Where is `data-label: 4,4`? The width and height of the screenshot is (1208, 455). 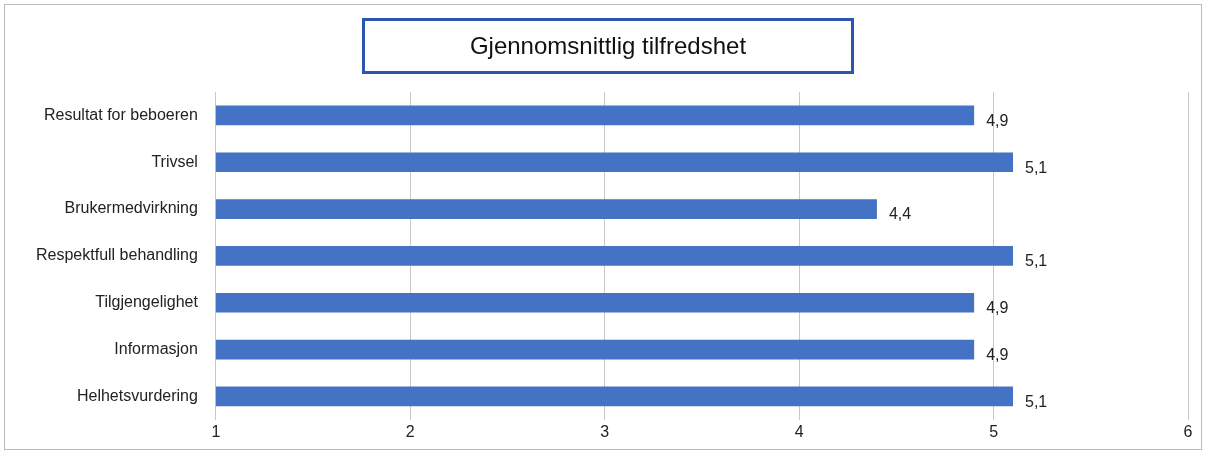
data-label: 4,4 is located at coordinates (900, 214).